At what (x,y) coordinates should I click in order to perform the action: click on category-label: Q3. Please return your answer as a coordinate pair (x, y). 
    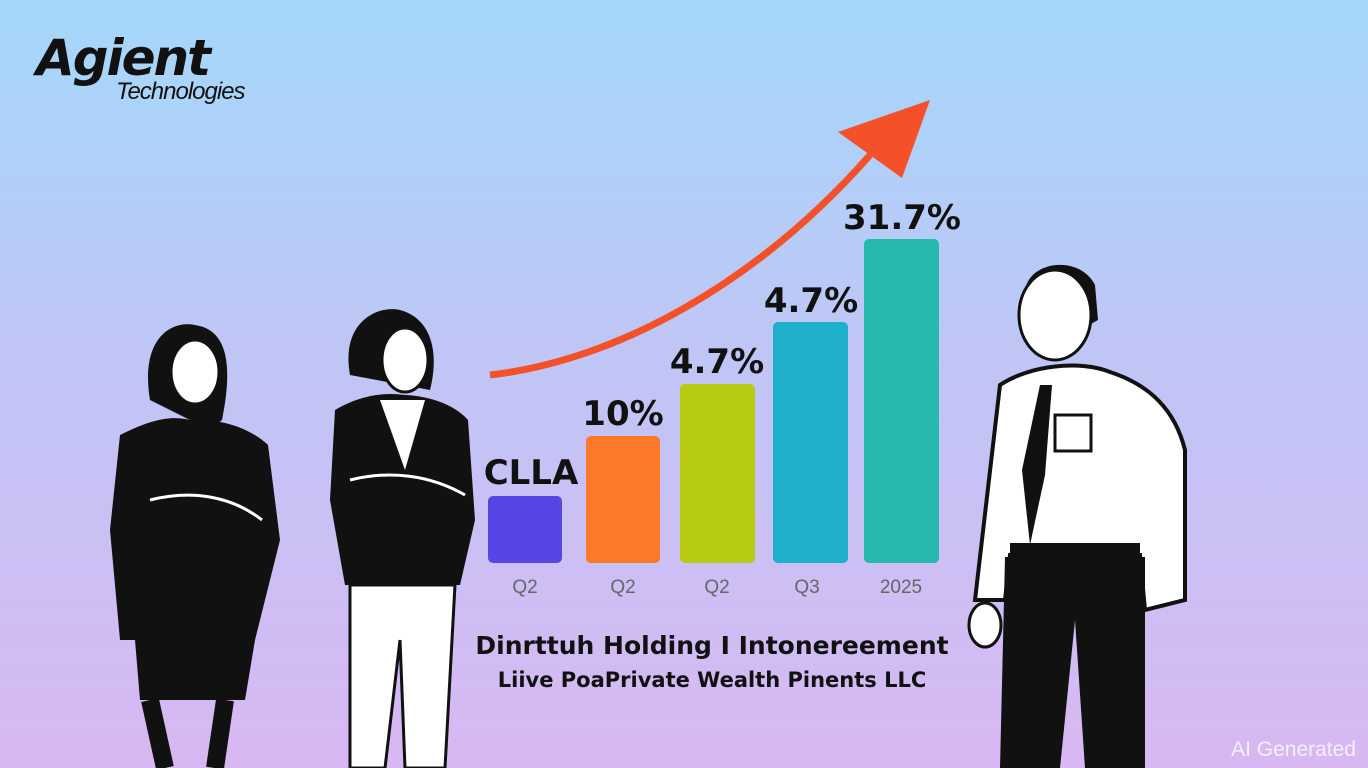
    Looking at the image, I should click on (806, 587).